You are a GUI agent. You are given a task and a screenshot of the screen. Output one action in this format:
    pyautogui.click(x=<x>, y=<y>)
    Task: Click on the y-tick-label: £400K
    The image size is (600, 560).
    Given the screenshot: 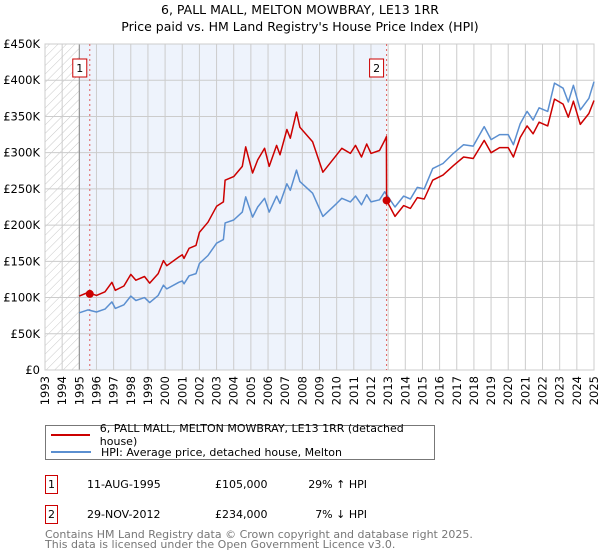 What is the action you would take?
    pyautogui.click(x=21, y=80)
    